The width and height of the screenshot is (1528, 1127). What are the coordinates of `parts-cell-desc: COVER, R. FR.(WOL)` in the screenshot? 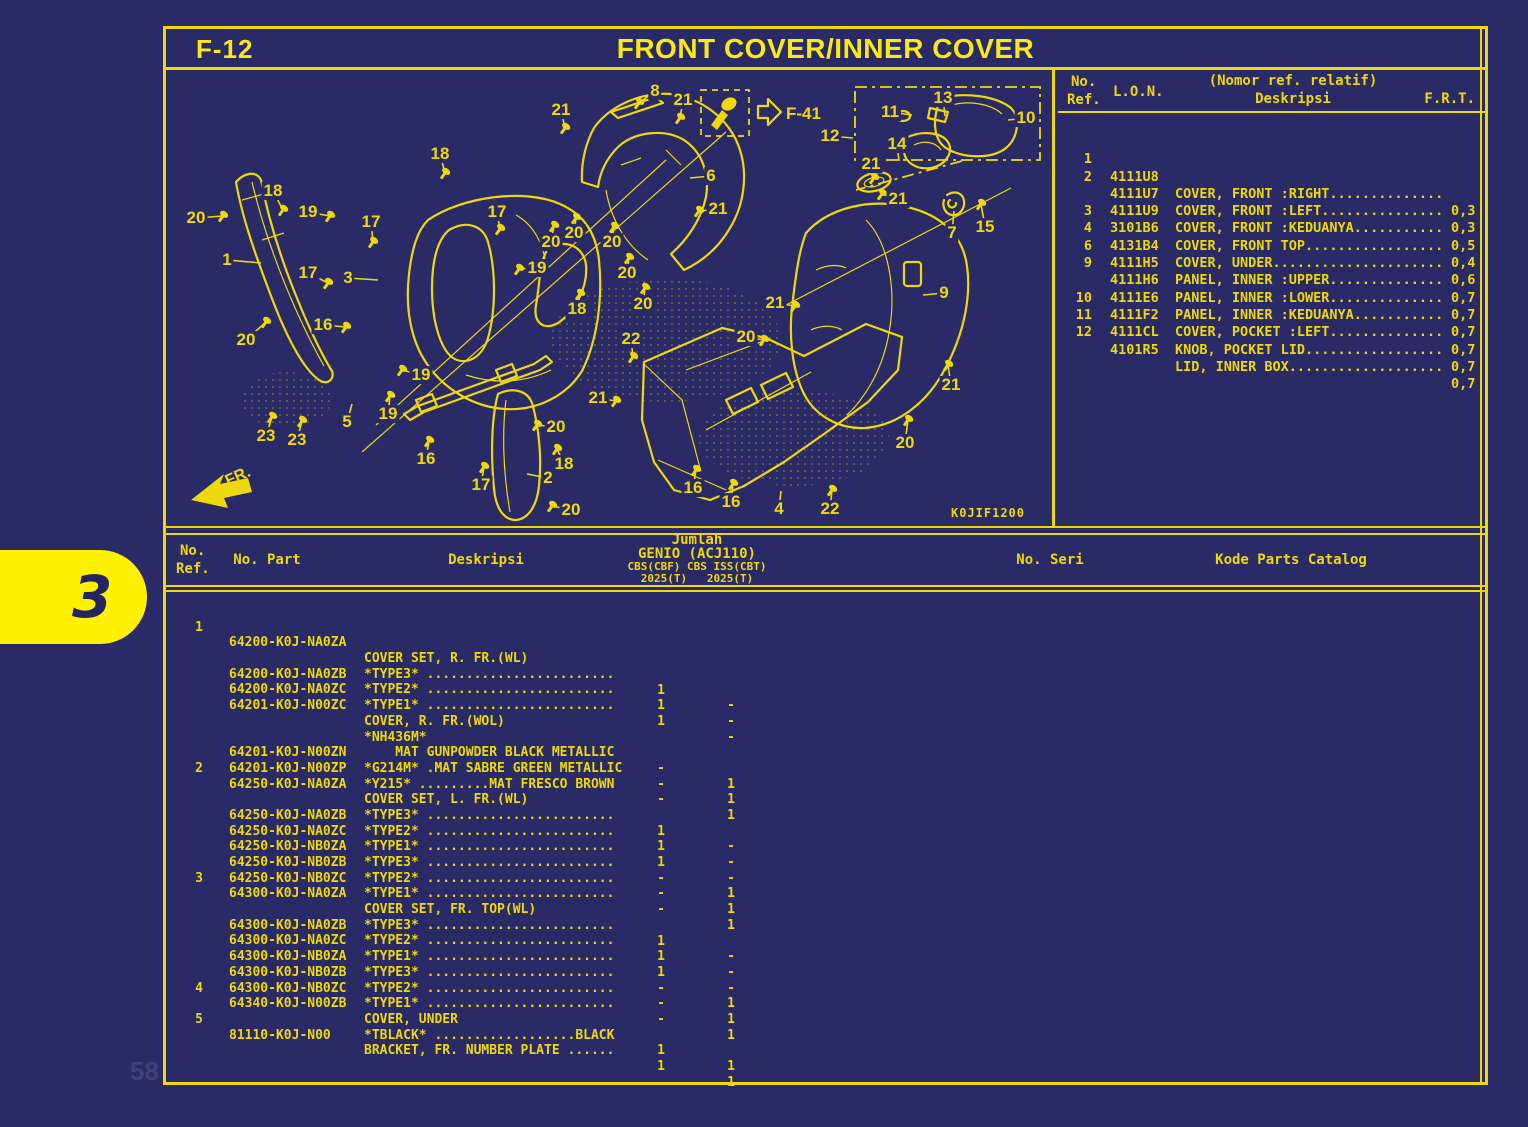 It's located at (434, 721).